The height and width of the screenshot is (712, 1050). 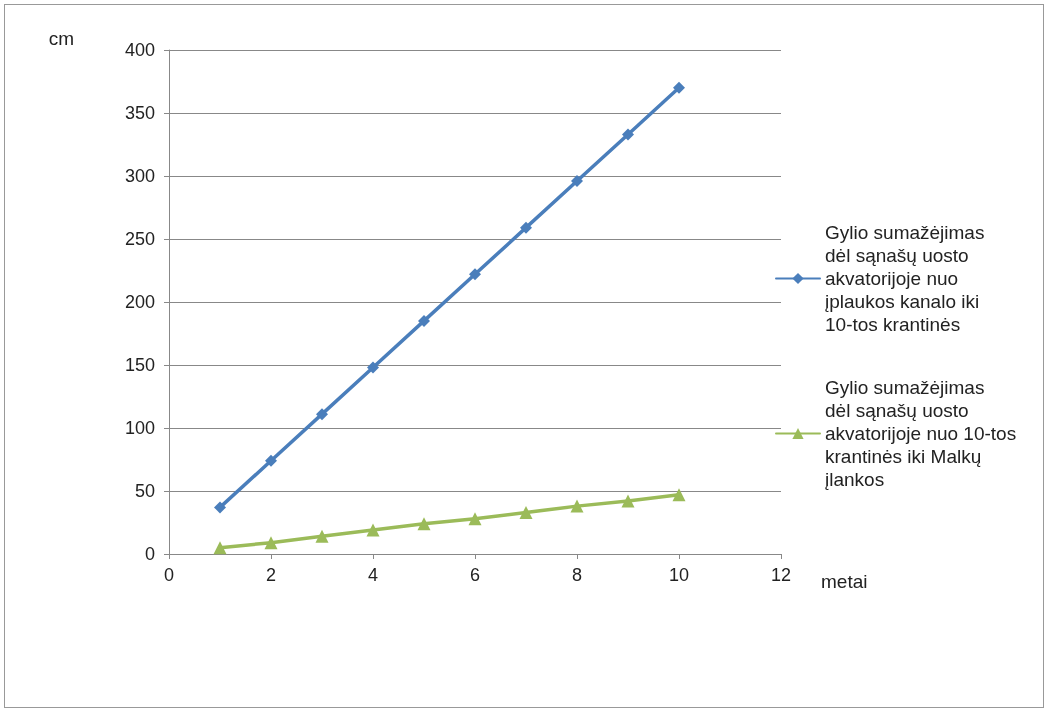 I want to click on y-axis-title: cm, so click(x=61, y=38).